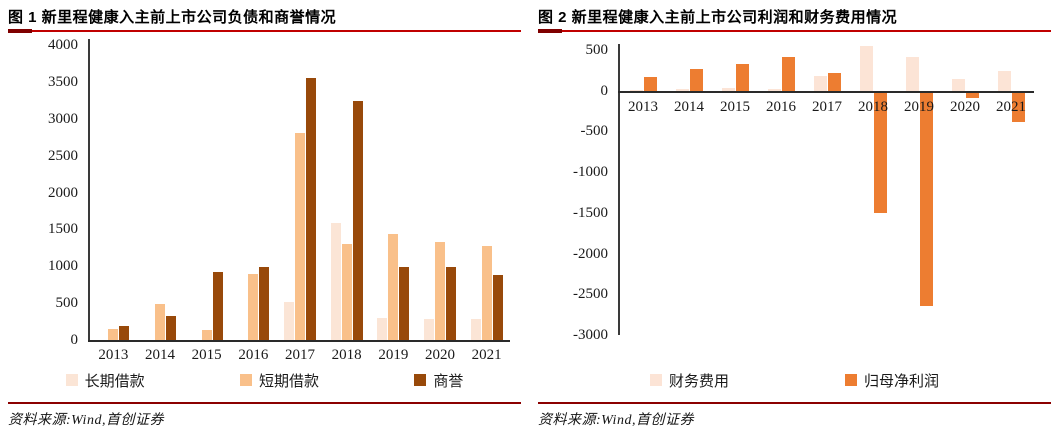 This screenshot has width=1059, height=447. I want to click on y-axis-label: -2000, so click(590, 253).